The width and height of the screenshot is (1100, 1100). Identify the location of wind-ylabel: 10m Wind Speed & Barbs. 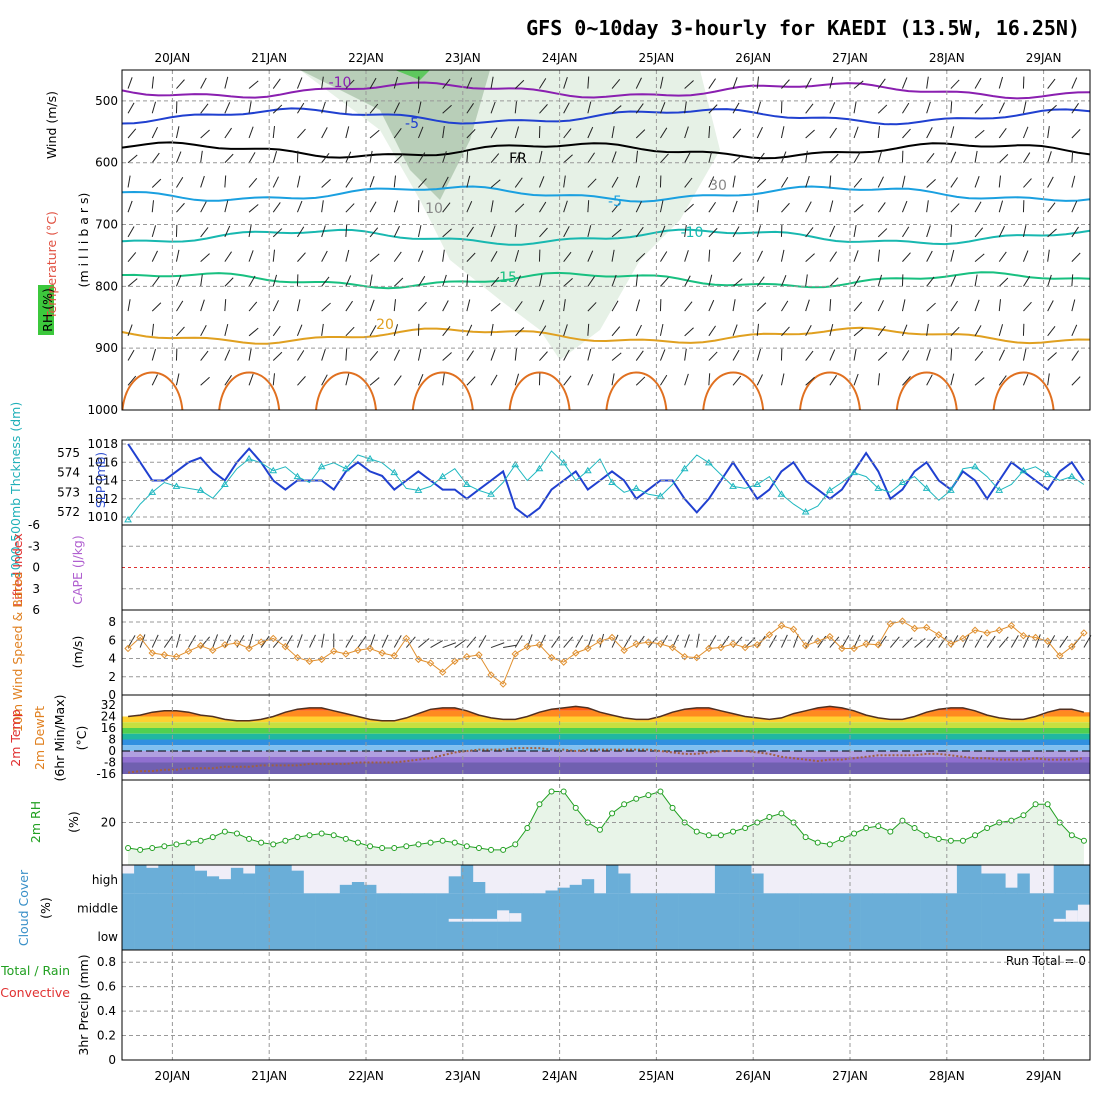
(17, 652).